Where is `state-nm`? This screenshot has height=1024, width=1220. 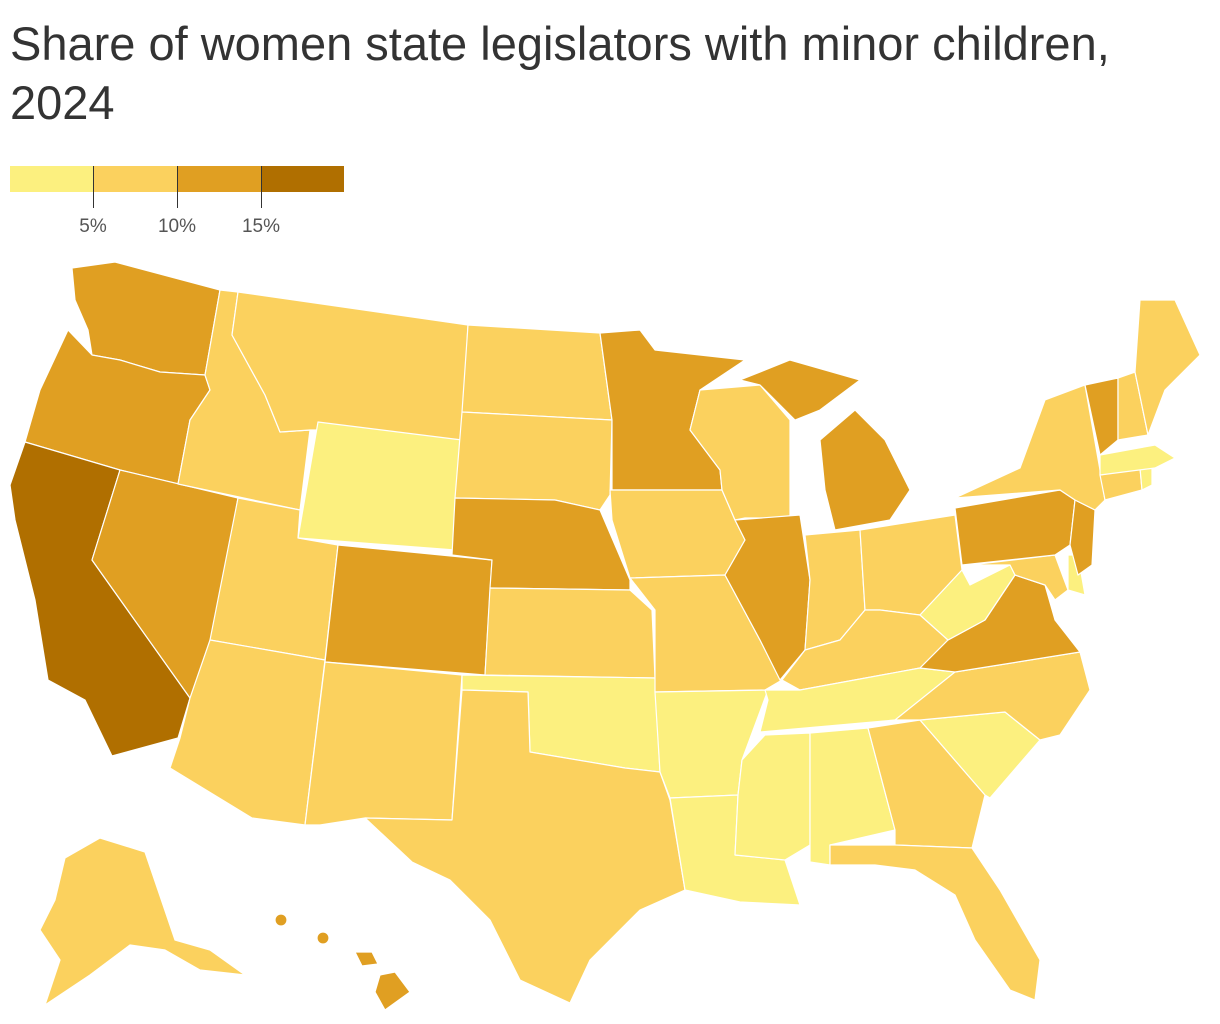 state-nm is located at coordinates (383, 743).